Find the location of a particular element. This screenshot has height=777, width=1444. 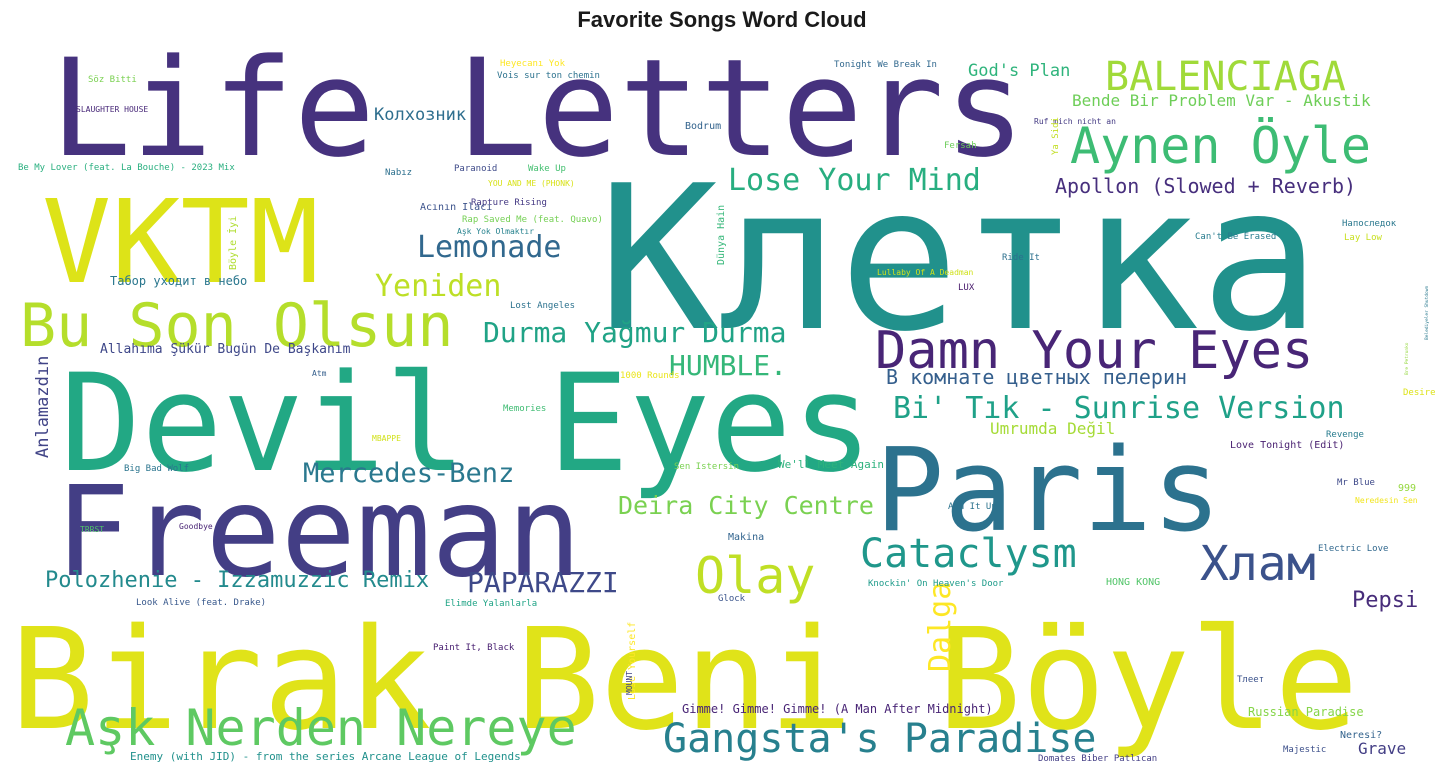

word-70: Lullaby Of A Deadman is located at coordinates (925, 272).